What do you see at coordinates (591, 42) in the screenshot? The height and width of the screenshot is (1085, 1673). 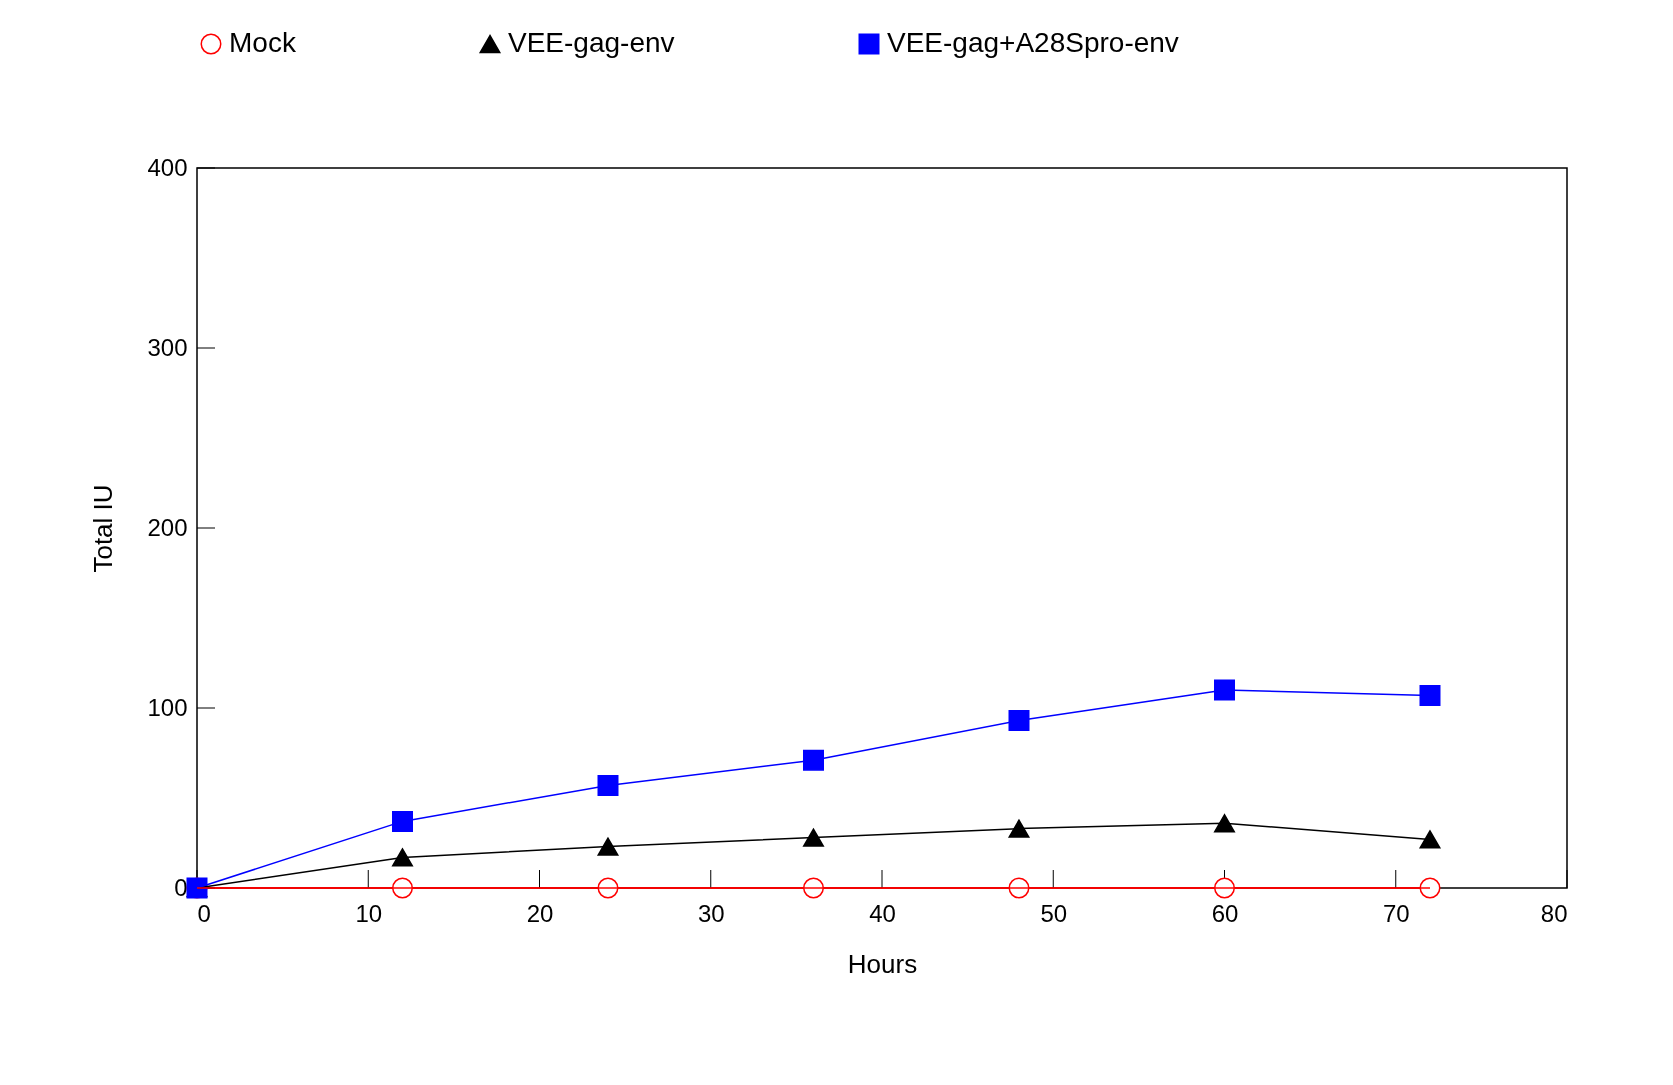 I see `legend-label: VEE-gag-env` at bounding box center [591, 42].